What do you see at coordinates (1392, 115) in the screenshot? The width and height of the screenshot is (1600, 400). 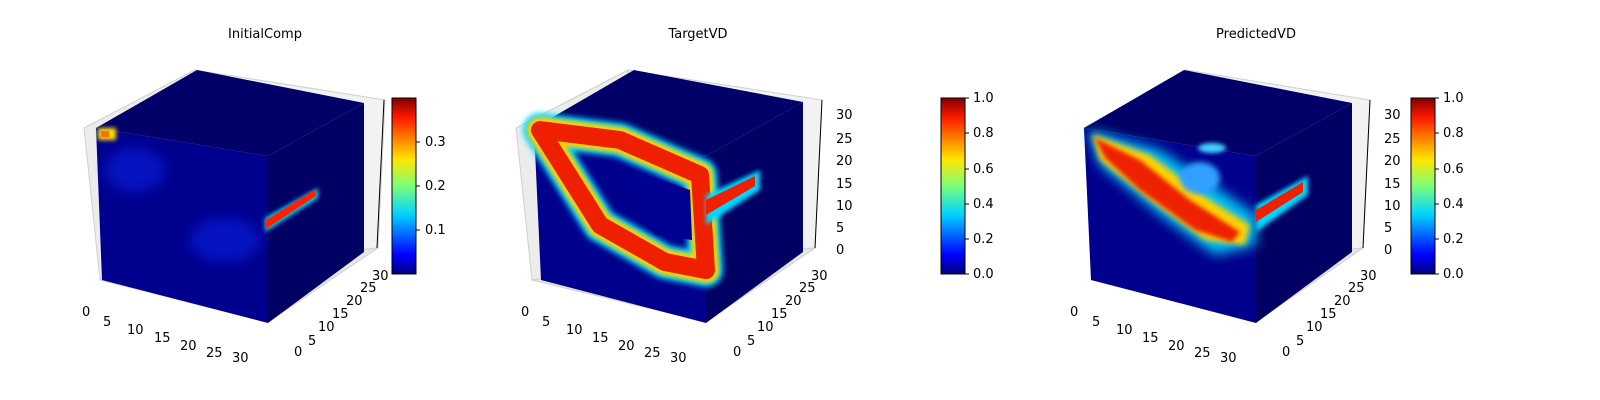 I see `z-tick-label: 30` at bounding box center [1392, 115].